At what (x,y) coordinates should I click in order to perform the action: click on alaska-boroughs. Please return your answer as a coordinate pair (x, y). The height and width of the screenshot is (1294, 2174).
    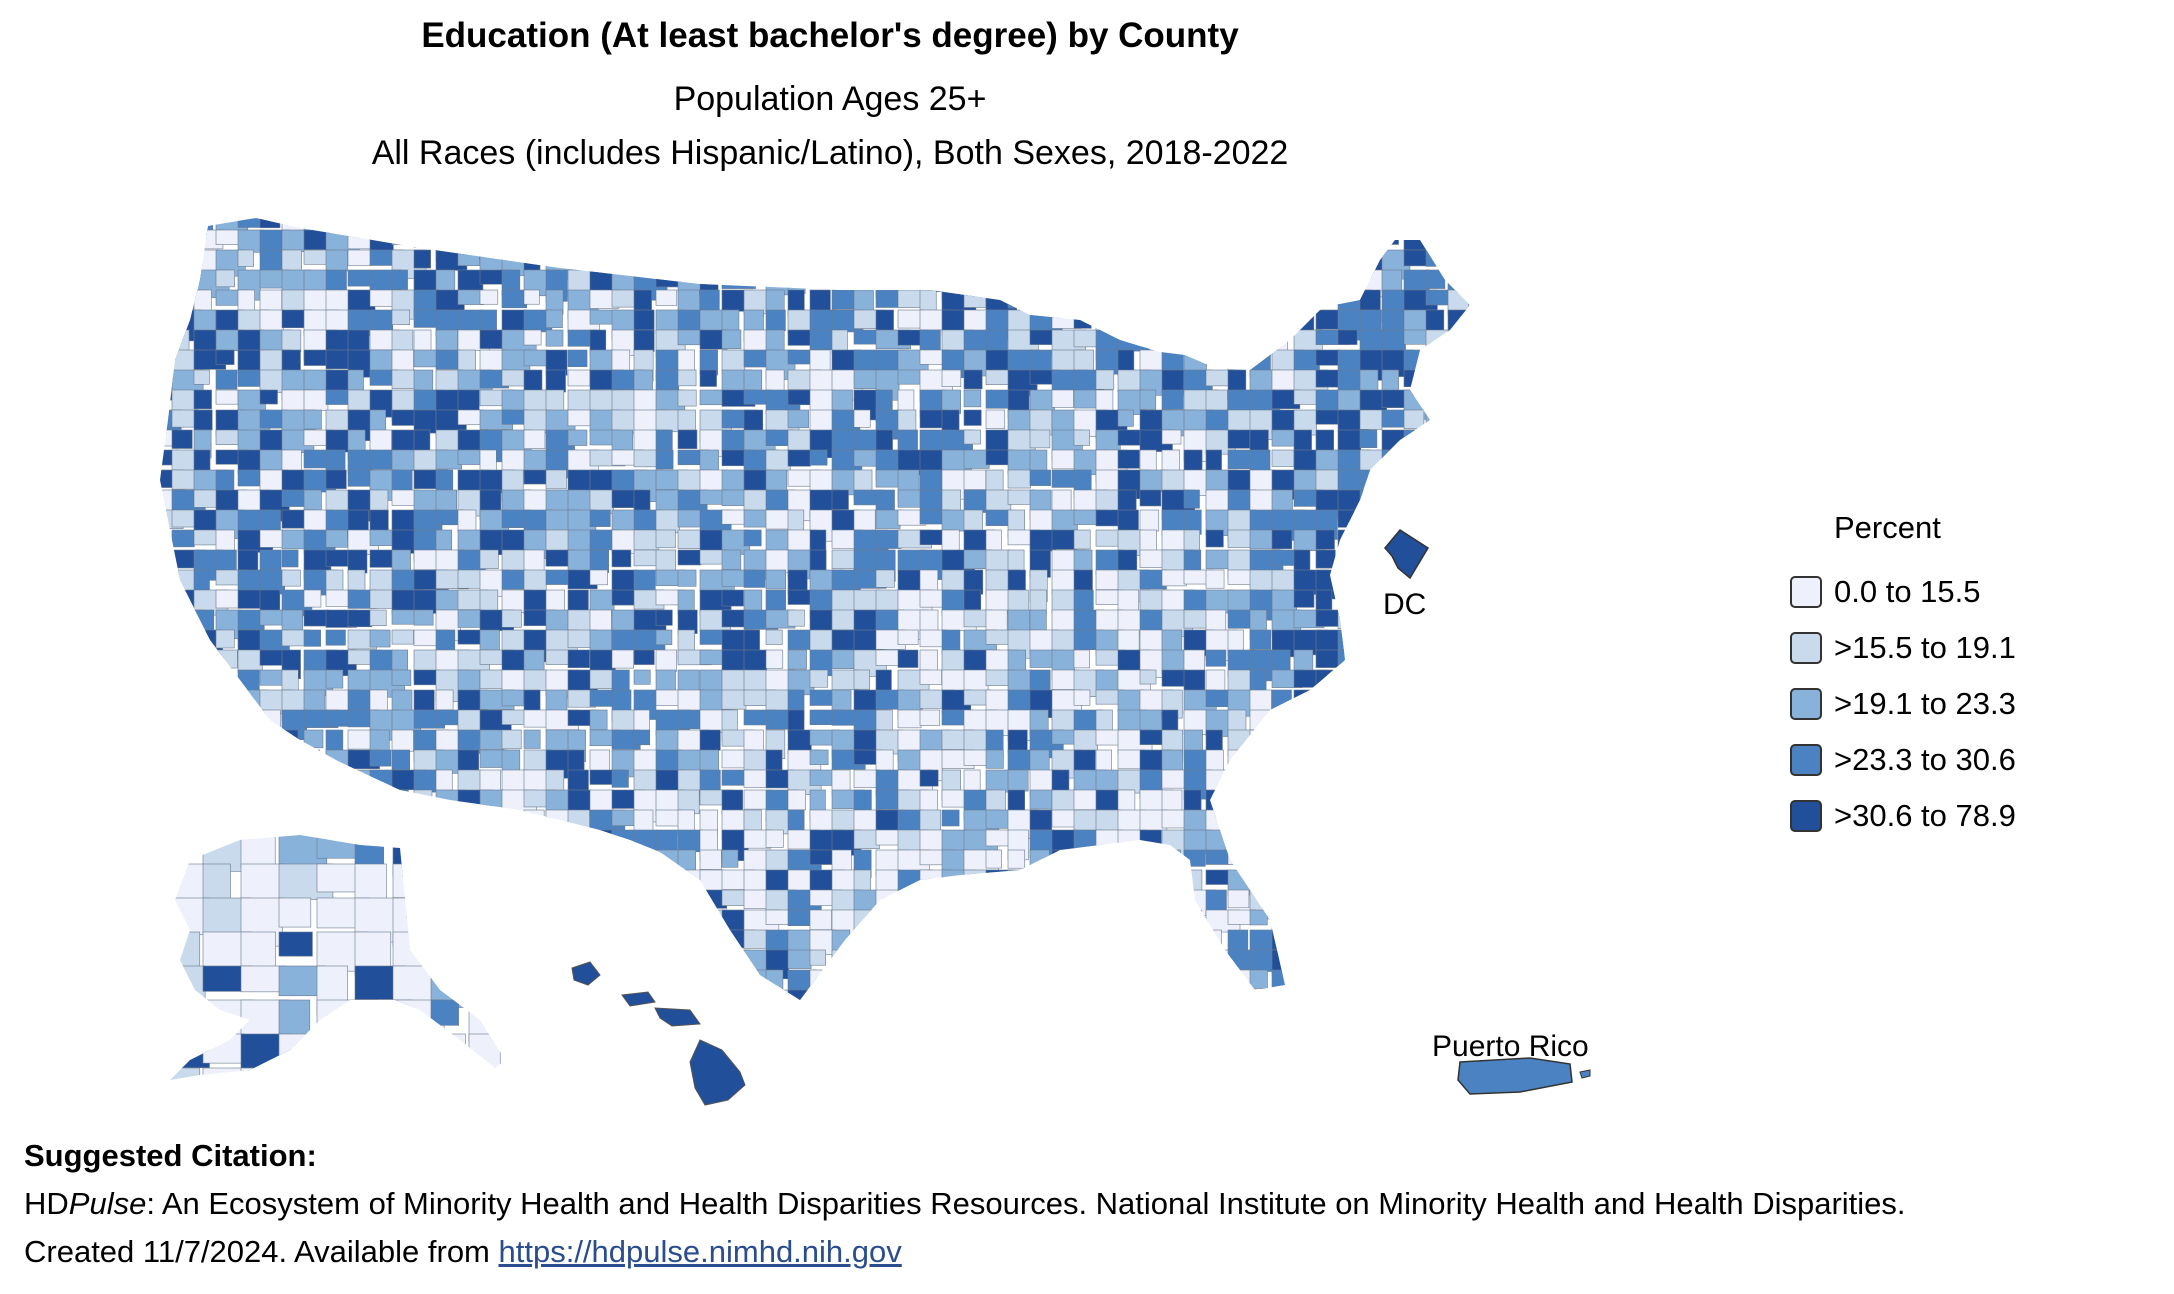
    Looking at the image, I should click on (366, 975).